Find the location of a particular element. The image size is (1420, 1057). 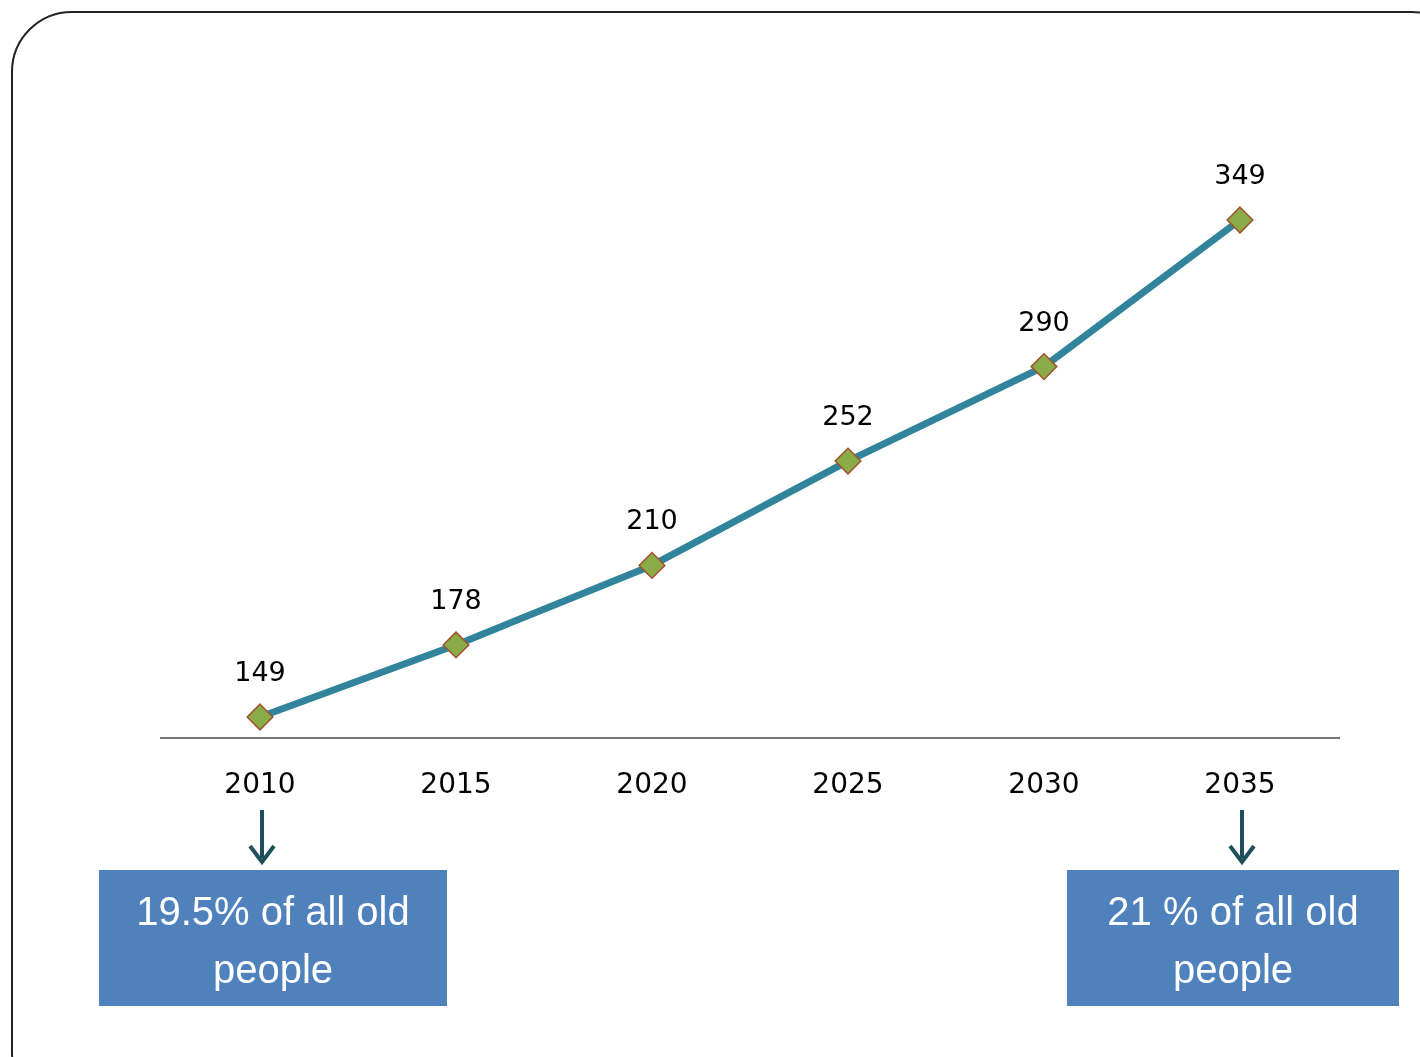

data-label: 290 is located at coordinates (1044, 321).